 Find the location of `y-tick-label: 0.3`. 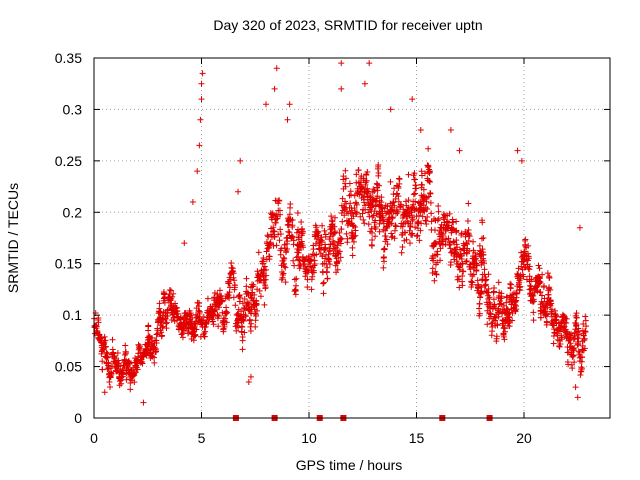

y-tick-label: 0.3 is located at coordinates (73, 109).